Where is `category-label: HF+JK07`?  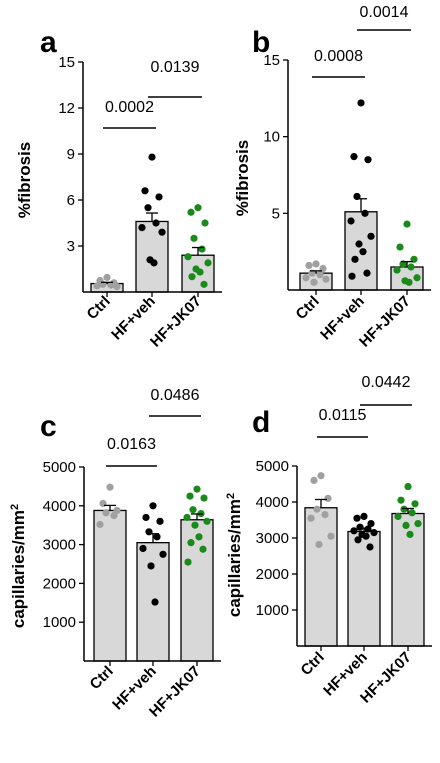 category-label: HF+JK07 is located at coordinates (385, 322).